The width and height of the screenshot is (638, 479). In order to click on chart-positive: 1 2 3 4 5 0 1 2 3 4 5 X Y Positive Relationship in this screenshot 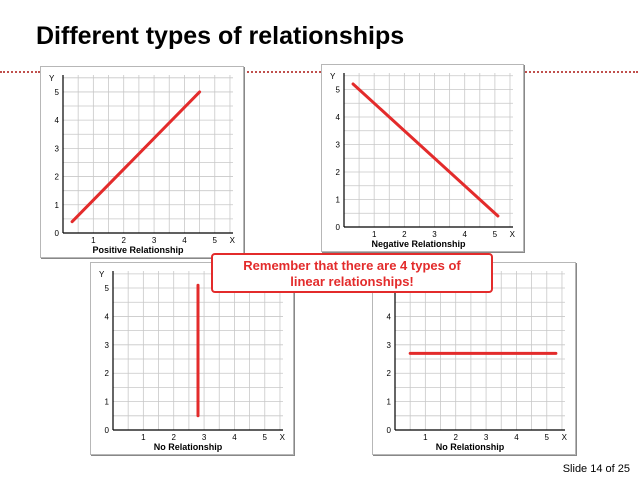, I will do `click(142, 162)`.